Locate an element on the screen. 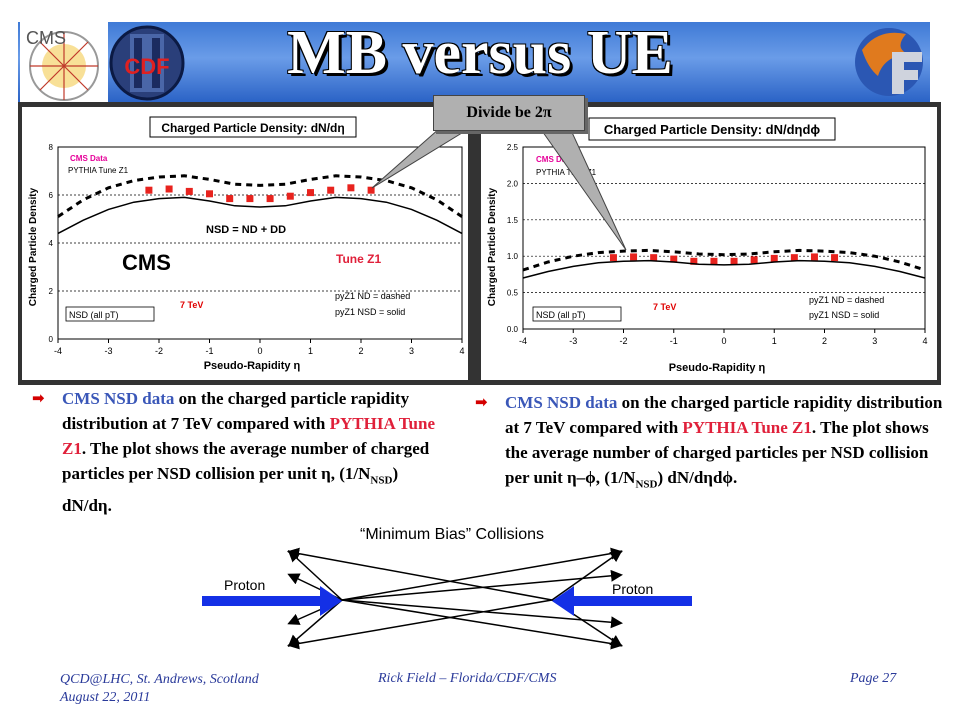 Image resolution: width=960 pixels, height=720 pixels. bullet-left-text3: ) dN/dη. is located at coordinates (230, 490).